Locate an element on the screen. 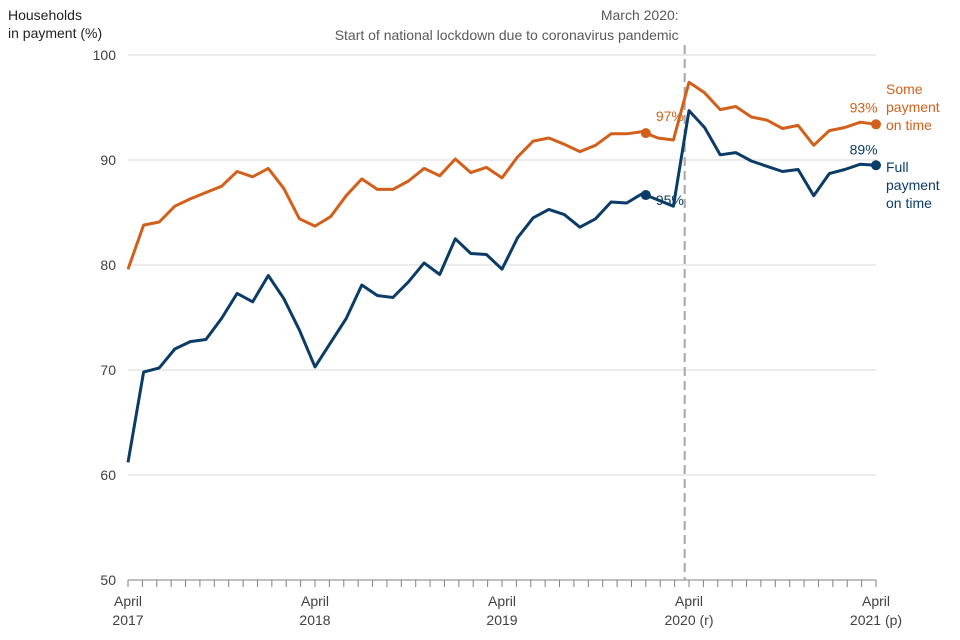 The height and width of the screenshot is (640, 960). x-tick-label-line: 2017 is located at coordinates (127, 620).